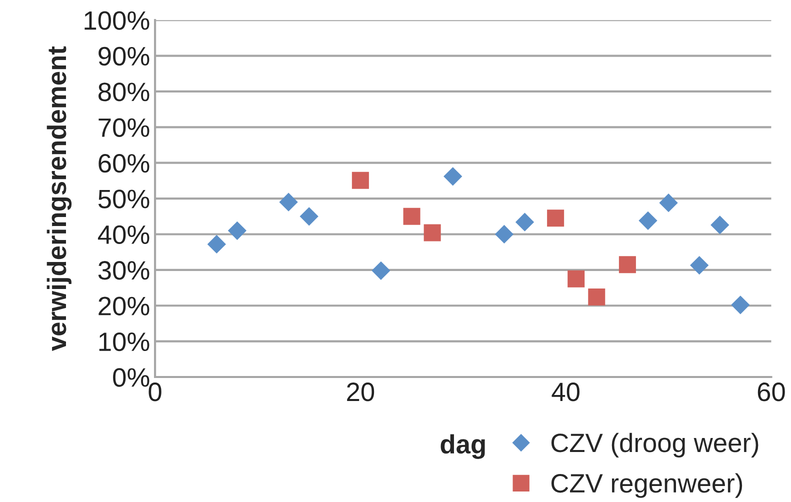  What do you see at coordinates (646, 485) in the screenshot?
I see `legend-label: CZV regenweer)` at bounding box center [646, 485].